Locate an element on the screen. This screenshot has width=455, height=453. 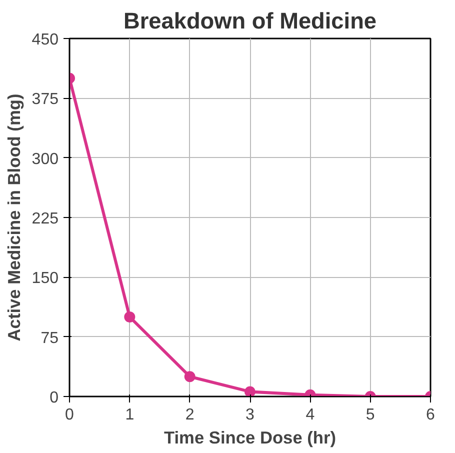
x-tick-label: 4 is located at coordinates (310, 415).